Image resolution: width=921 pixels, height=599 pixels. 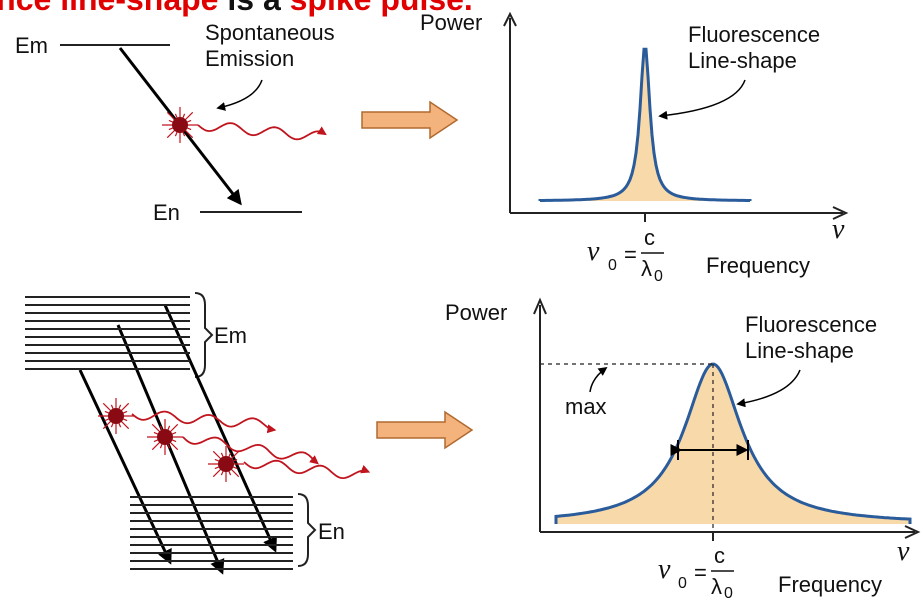 What do you see at coordinates (249, 58) in the screenshot?
I see `annotation: Emission` at bounding box center [249, 58].